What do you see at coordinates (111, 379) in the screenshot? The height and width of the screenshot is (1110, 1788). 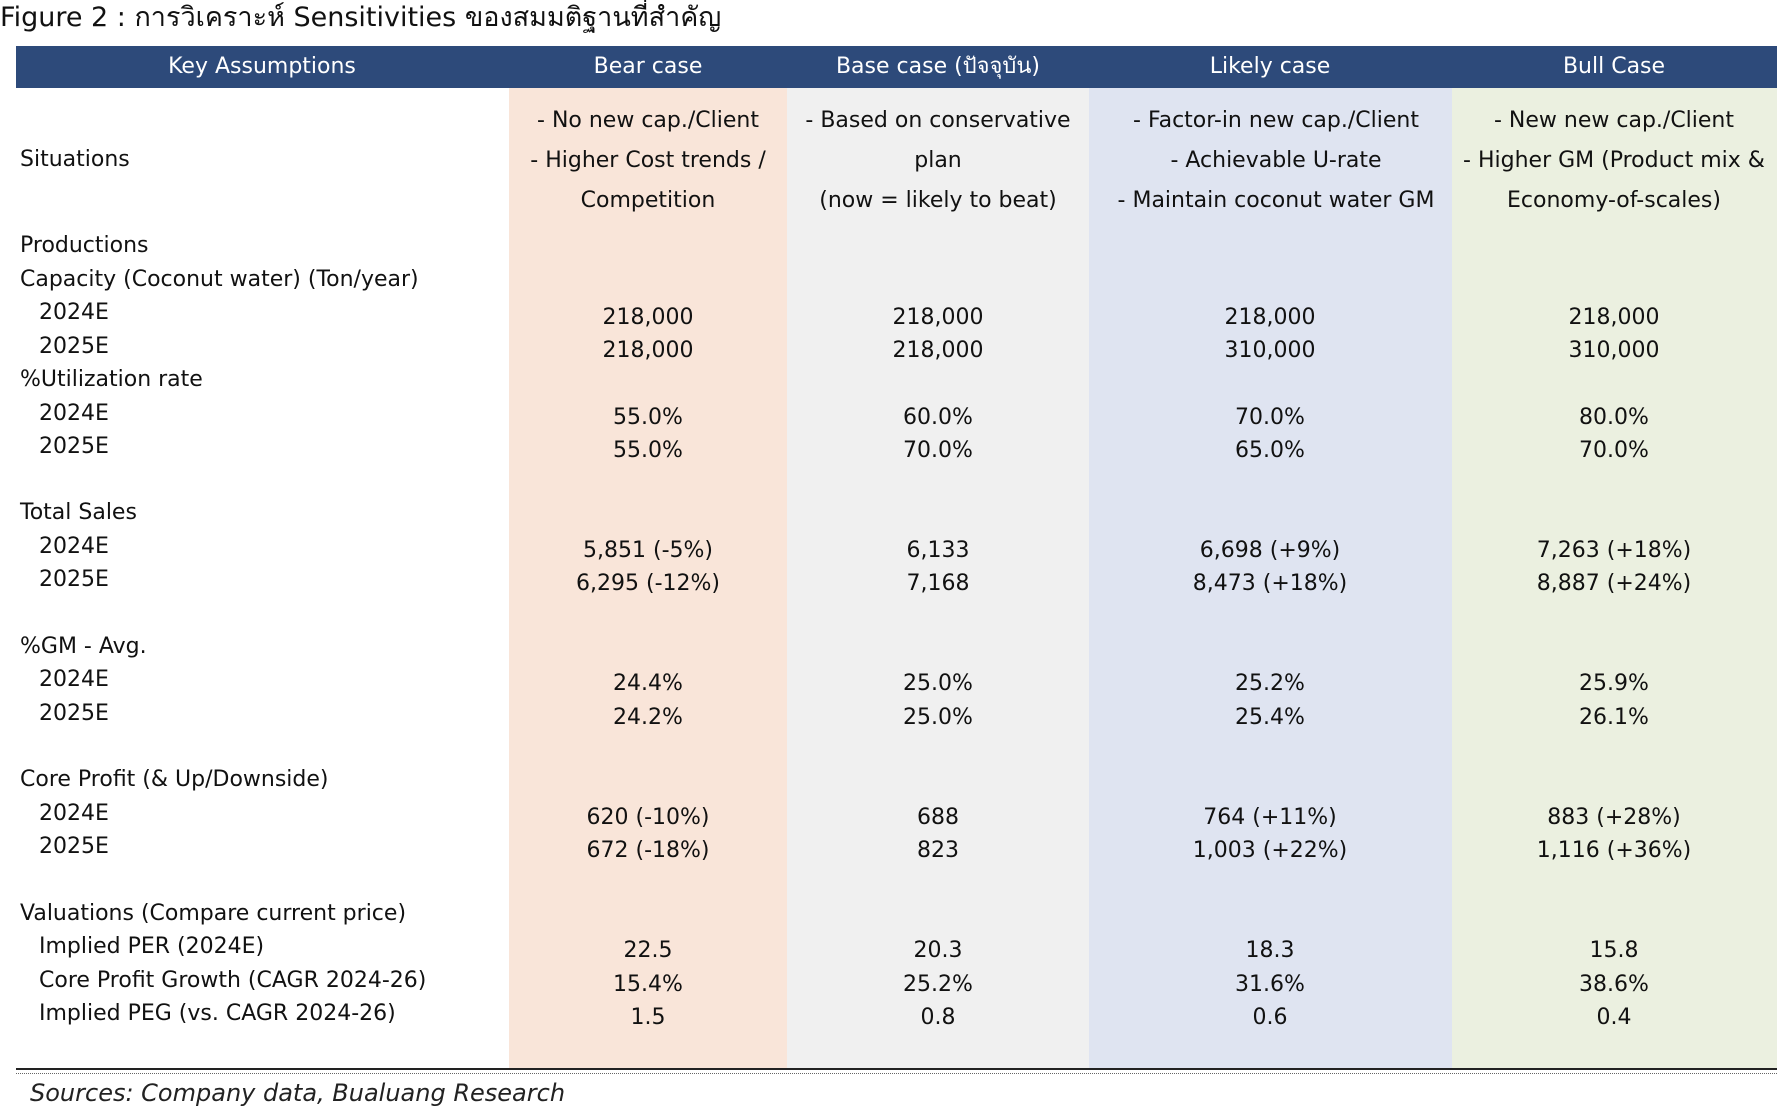 I see `utilization-label: %Utilization rate` at bounding box center [111, 379].